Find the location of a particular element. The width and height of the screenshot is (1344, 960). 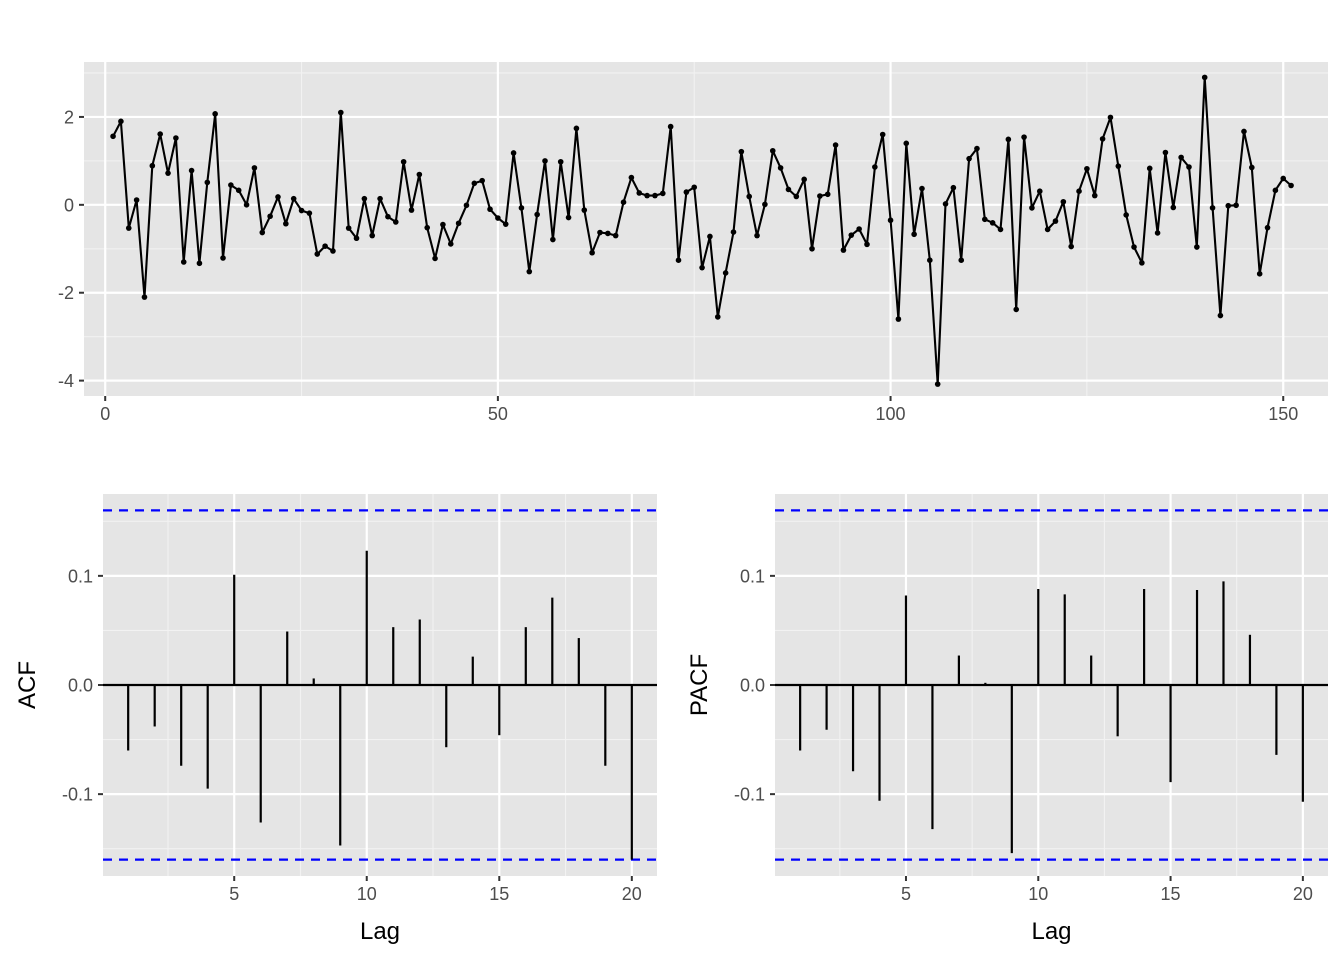

pacf-y-tick-label: 0.1 is located at coordinates (752, 576).